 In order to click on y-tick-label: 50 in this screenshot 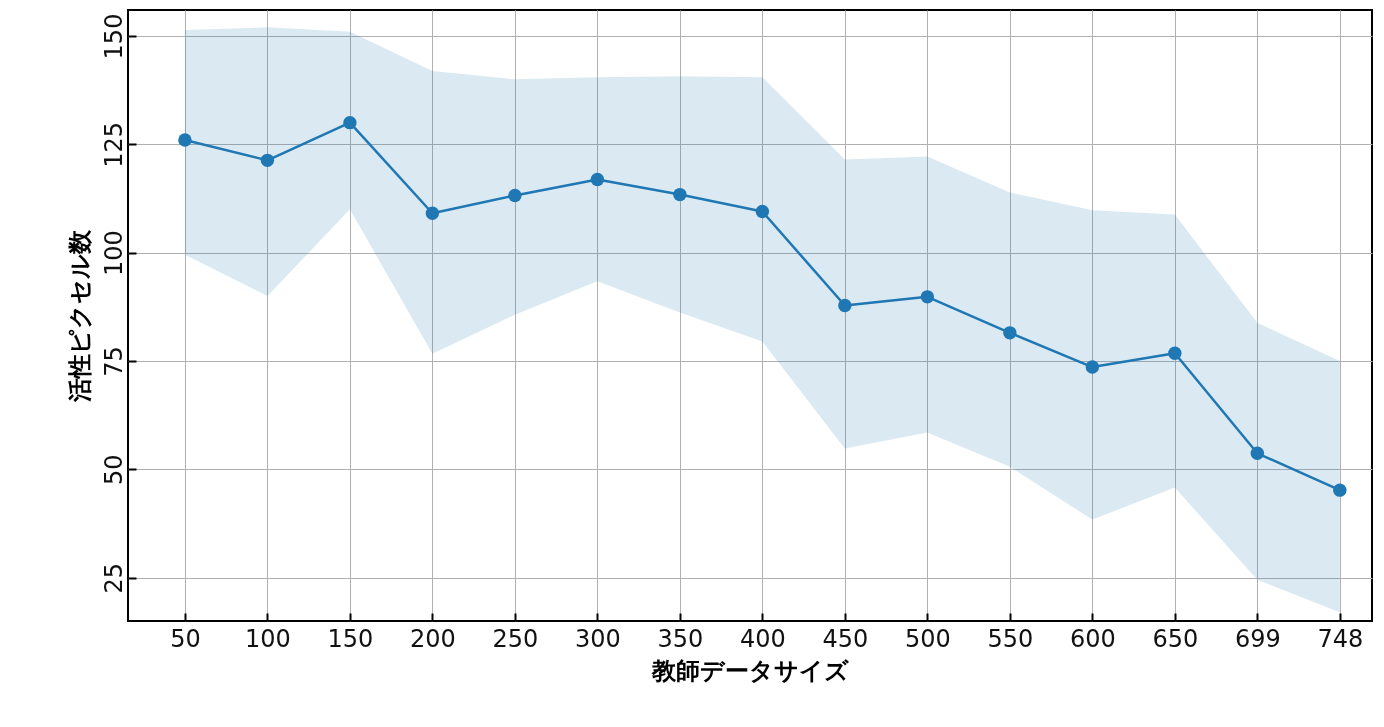, I will do `click(113, 470)`.